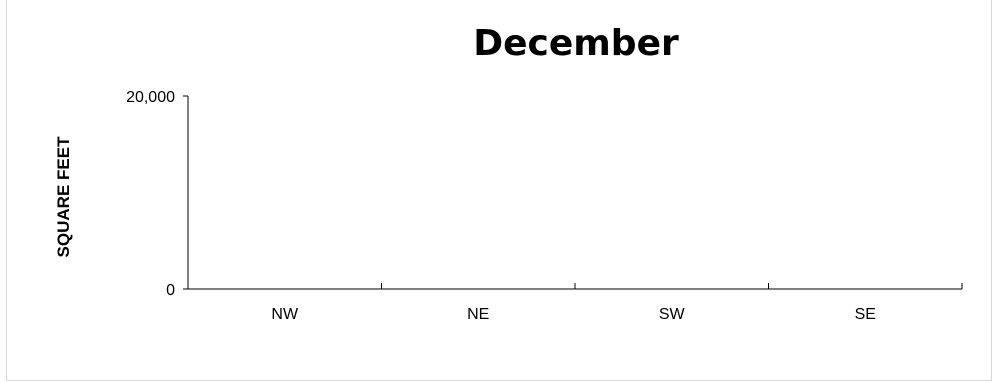 This screenshot has height=383, width=994. I want to click on x-tick-label: SW, so click(672, 314).